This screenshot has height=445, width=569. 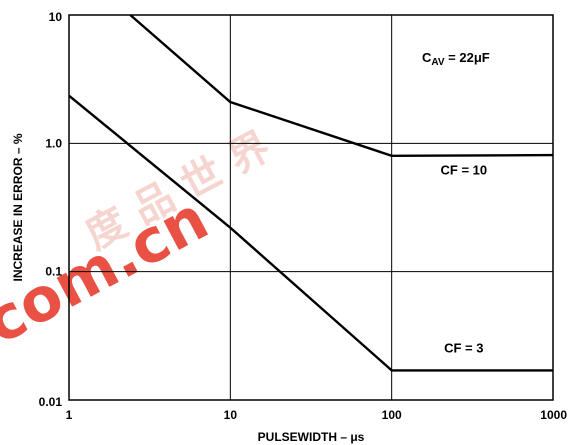 I want to click on annotations: CAV = 22μF CF = 10 CF = 3, so click(x=456, y=202).